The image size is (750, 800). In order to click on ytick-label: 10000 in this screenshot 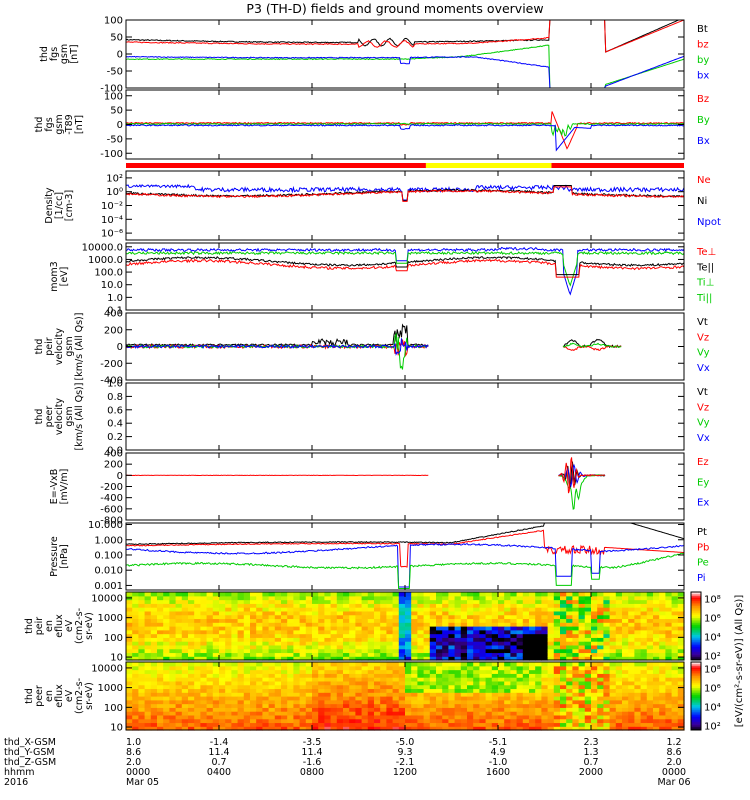, I will do `click(107, 668)`.